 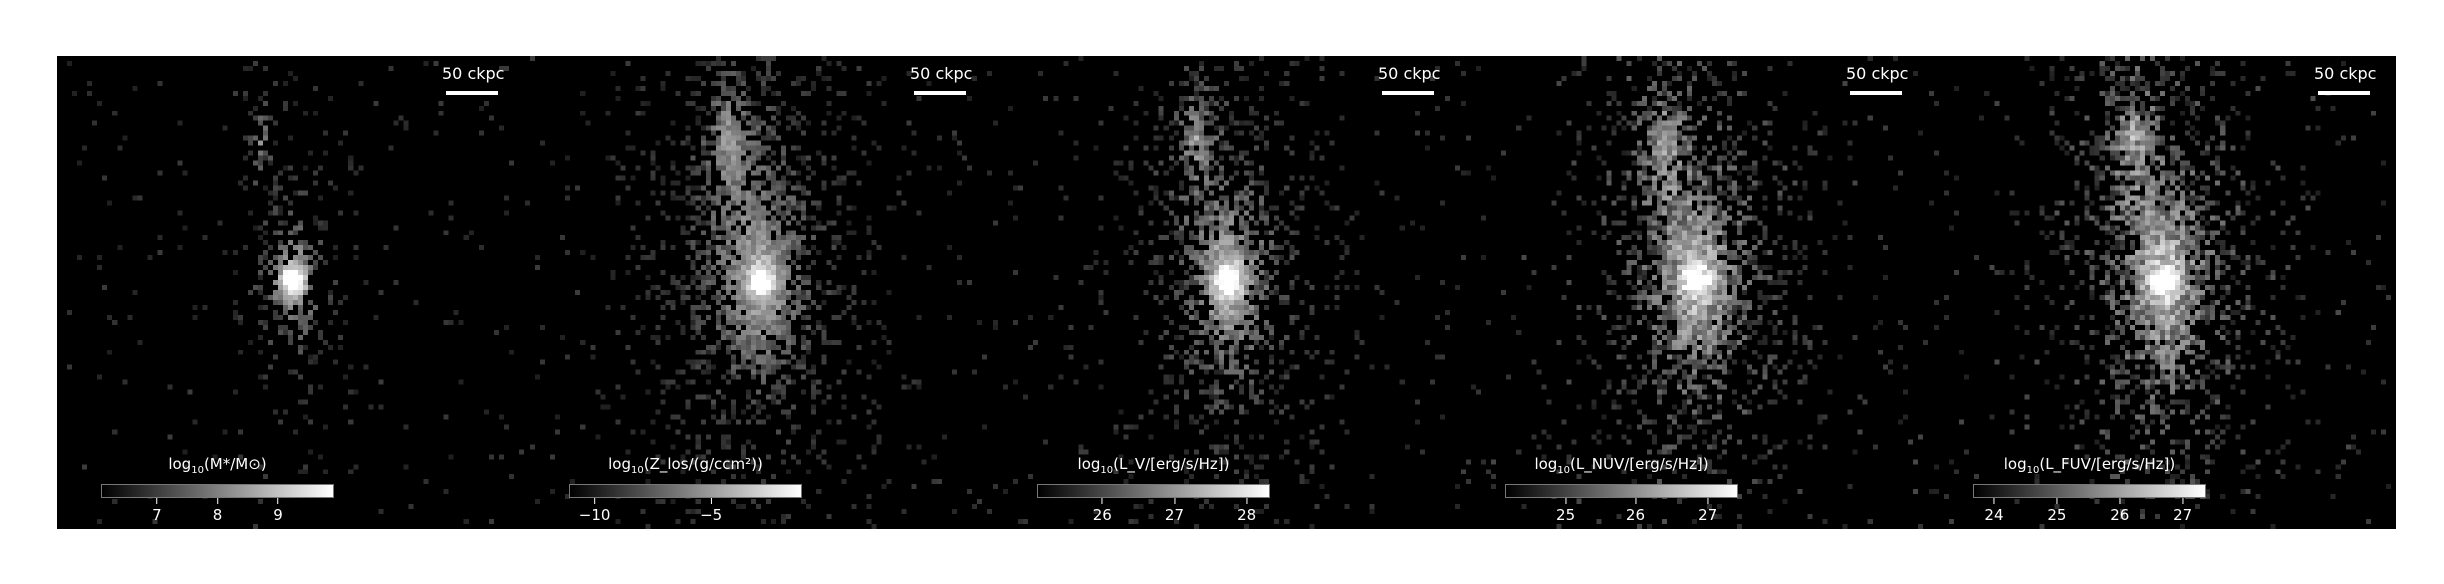 I want to click on colorbar-ticks: −10 −5, so click(x=685, y=511).